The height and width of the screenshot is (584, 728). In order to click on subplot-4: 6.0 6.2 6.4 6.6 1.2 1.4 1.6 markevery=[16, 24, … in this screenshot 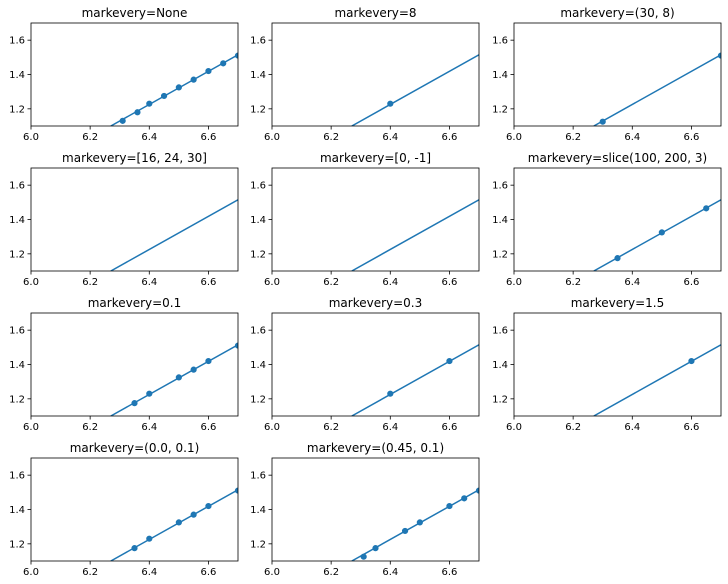, I will do `click(124, 219)`.